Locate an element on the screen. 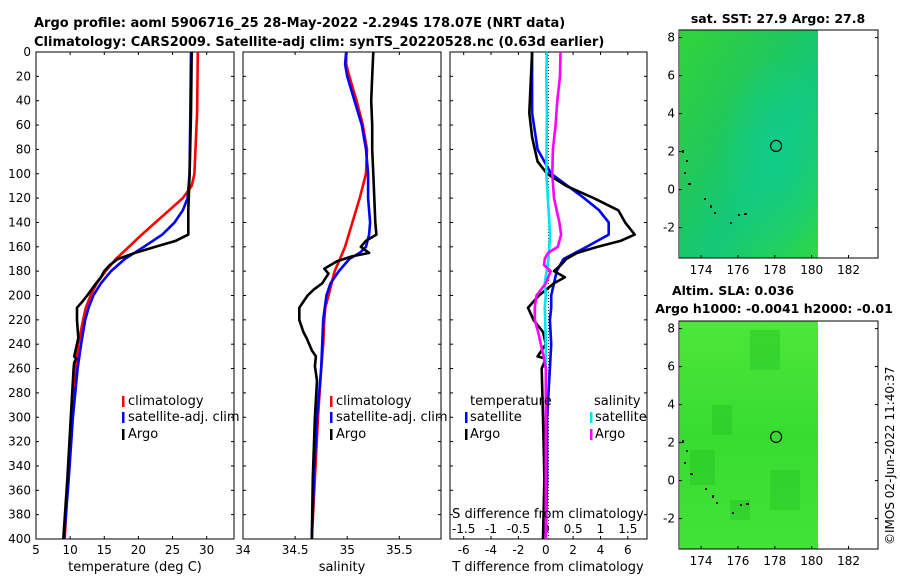 This screenshot has width=900, height=580. sst-map-ticks: 174 176 178 180 182 8 6 4 2 0 -2 is located at coordinates (770, 154).